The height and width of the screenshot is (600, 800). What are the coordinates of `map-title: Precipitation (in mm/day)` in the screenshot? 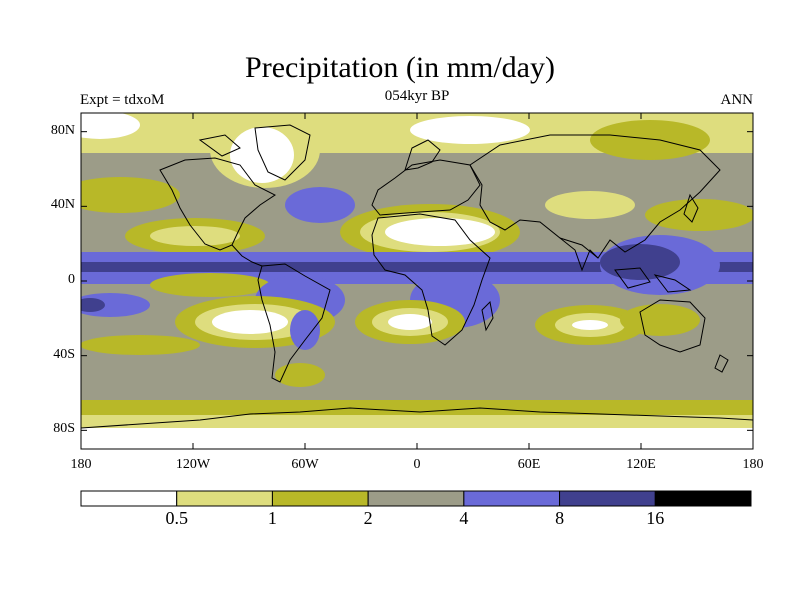 It's located at (400, 67).